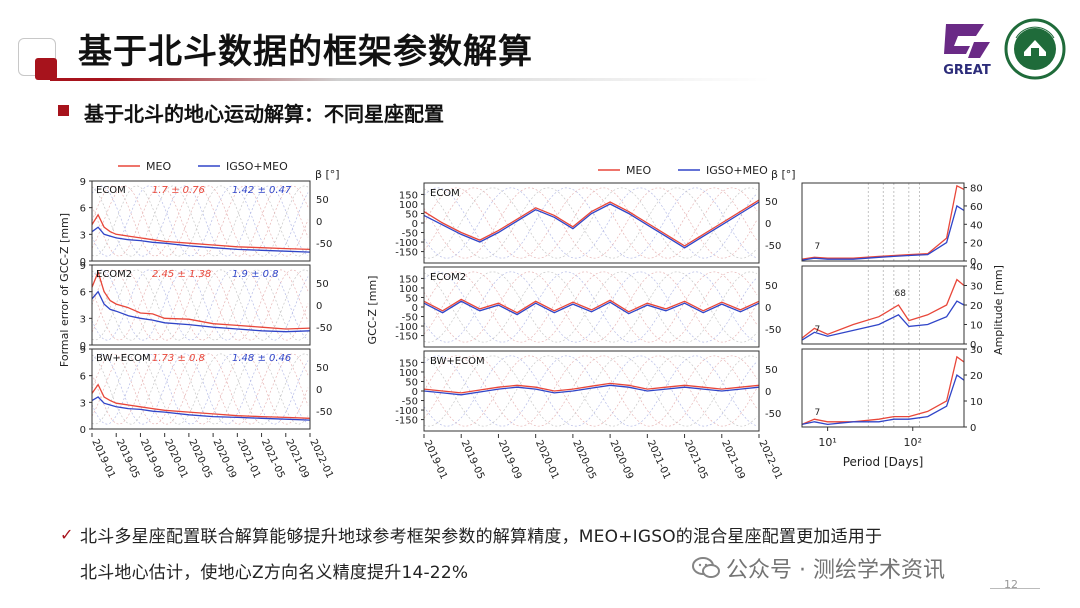  What do you see at coordinates (372, 310) in the screenshot?
I see `y-axis-title: GCC-Z [mm]` at bounding box center [372, 310].